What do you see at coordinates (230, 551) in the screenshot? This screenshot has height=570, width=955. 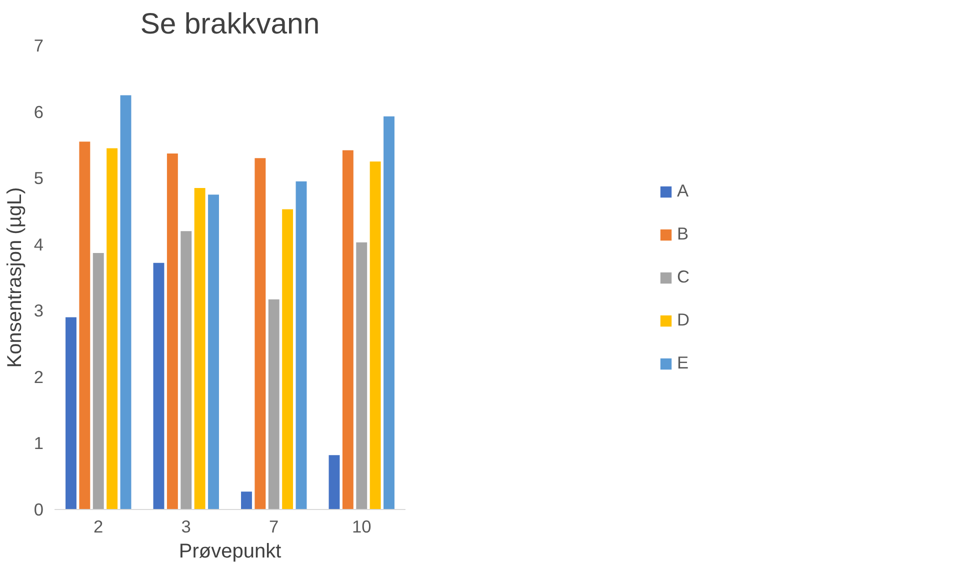 I see `x-axis-title: Prøvepunkt` at bounding box center [230, 551].